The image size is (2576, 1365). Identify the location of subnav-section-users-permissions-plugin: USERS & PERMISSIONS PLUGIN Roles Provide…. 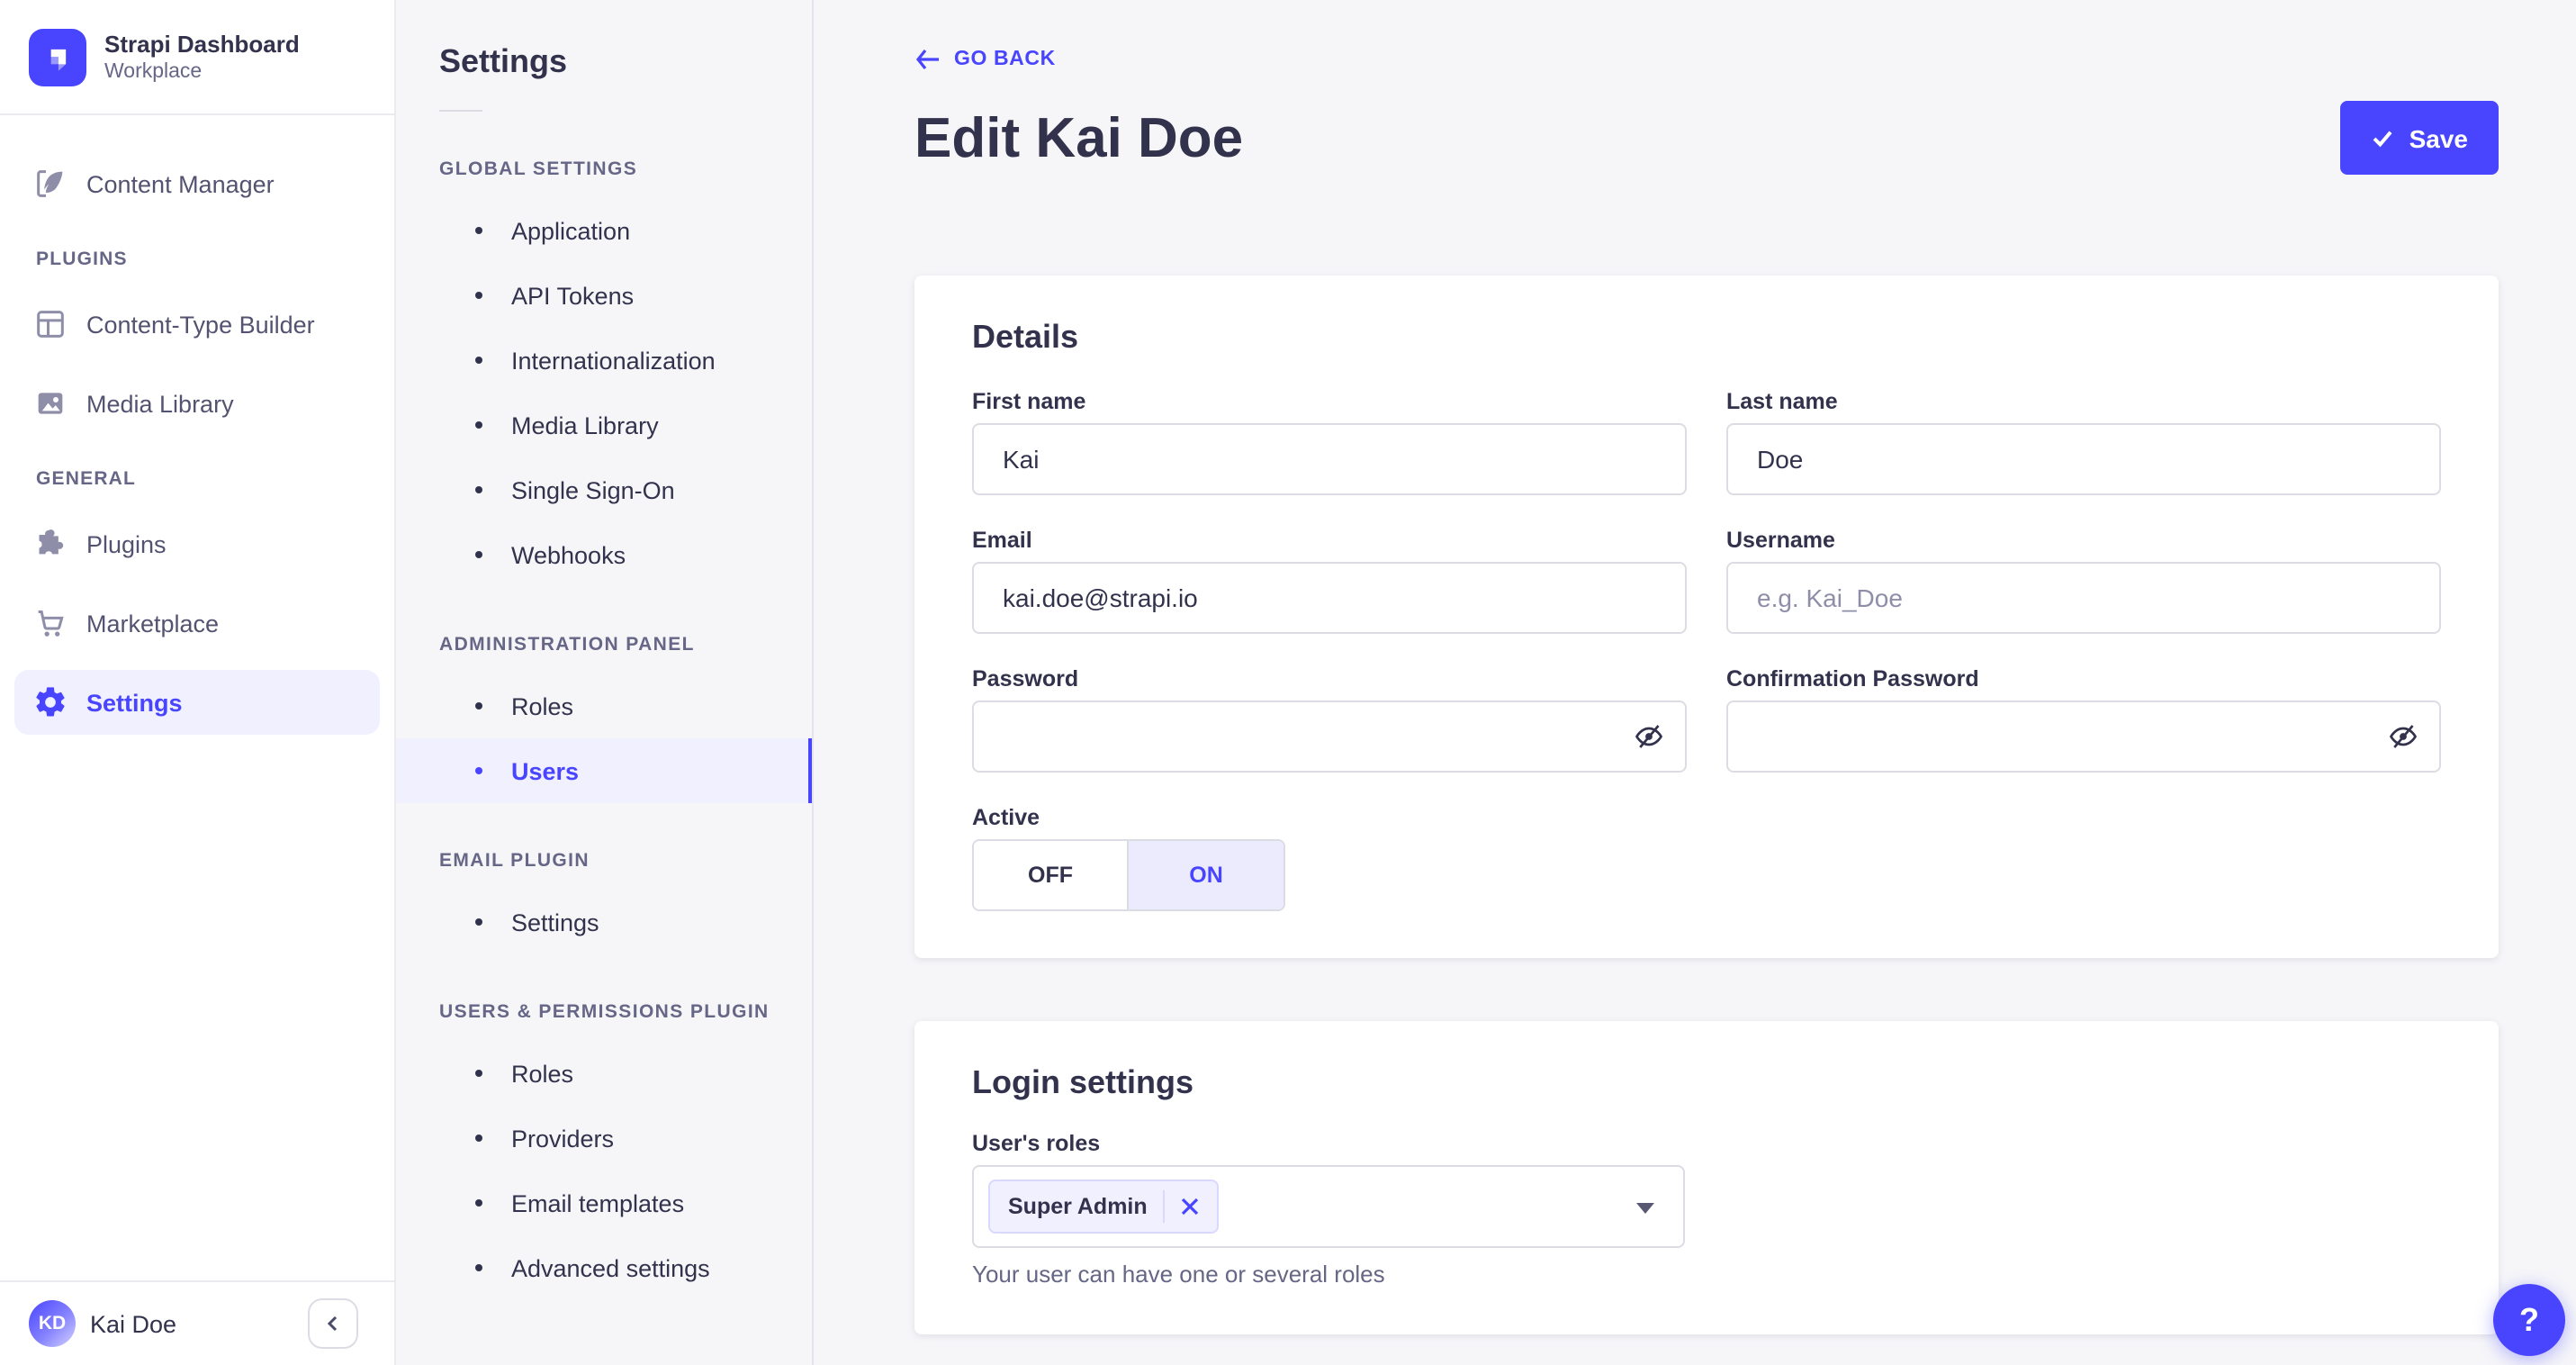
(604, 1151).